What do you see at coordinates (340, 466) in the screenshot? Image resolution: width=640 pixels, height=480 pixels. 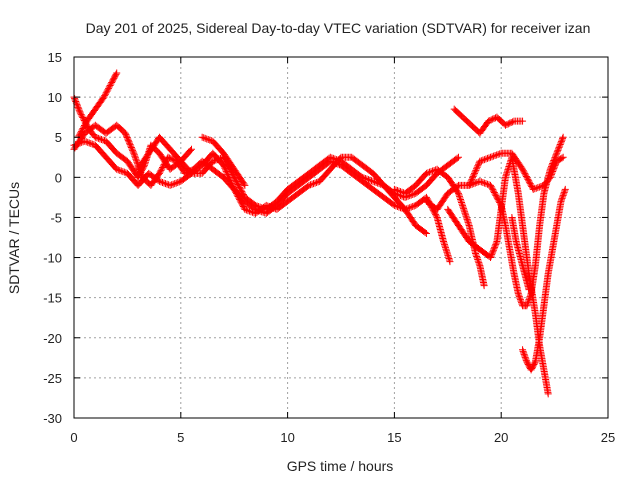 I see `x-axis-label: GPS time / hours` at bounding box center [340, 466].